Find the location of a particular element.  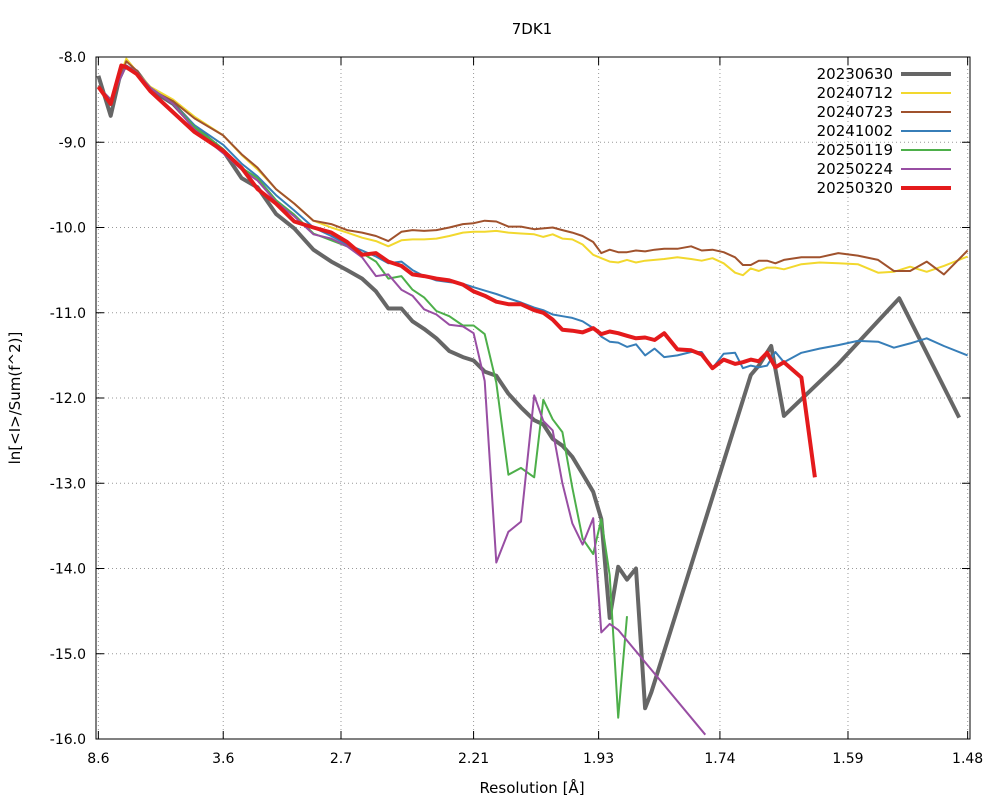

legend-label: 20241002 is located at coordinates (855, 131).